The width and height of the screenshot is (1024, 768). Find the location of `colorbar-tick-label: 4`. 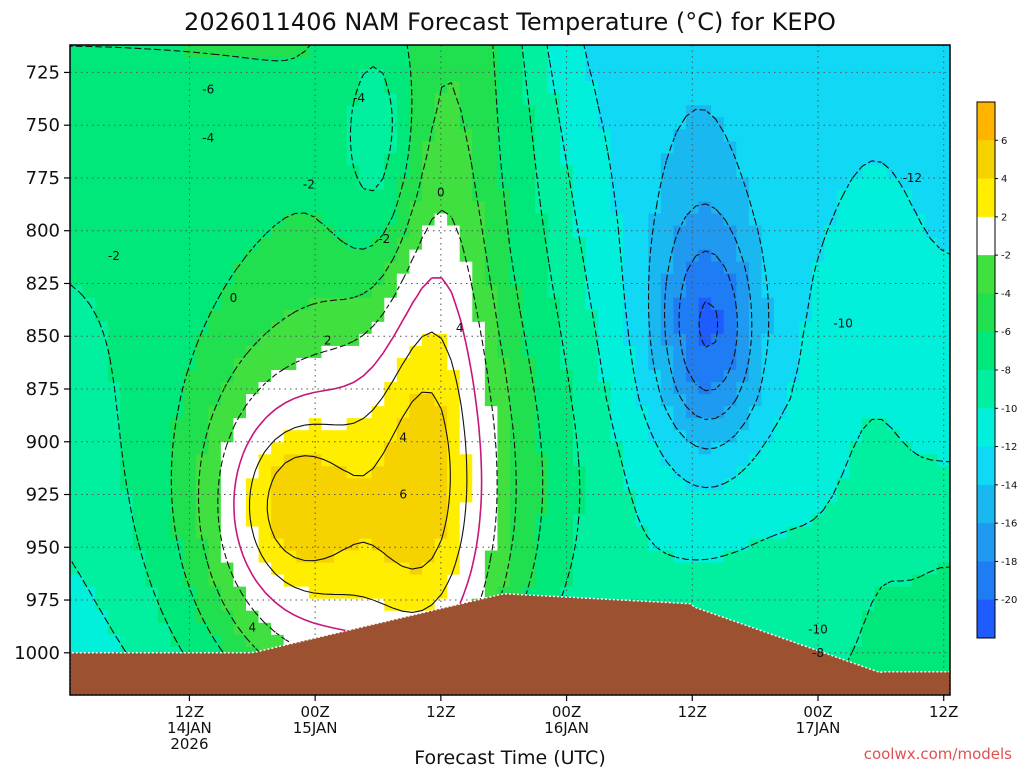

colorbar-tick-label: 4 is located at coordinates (1004, 179).